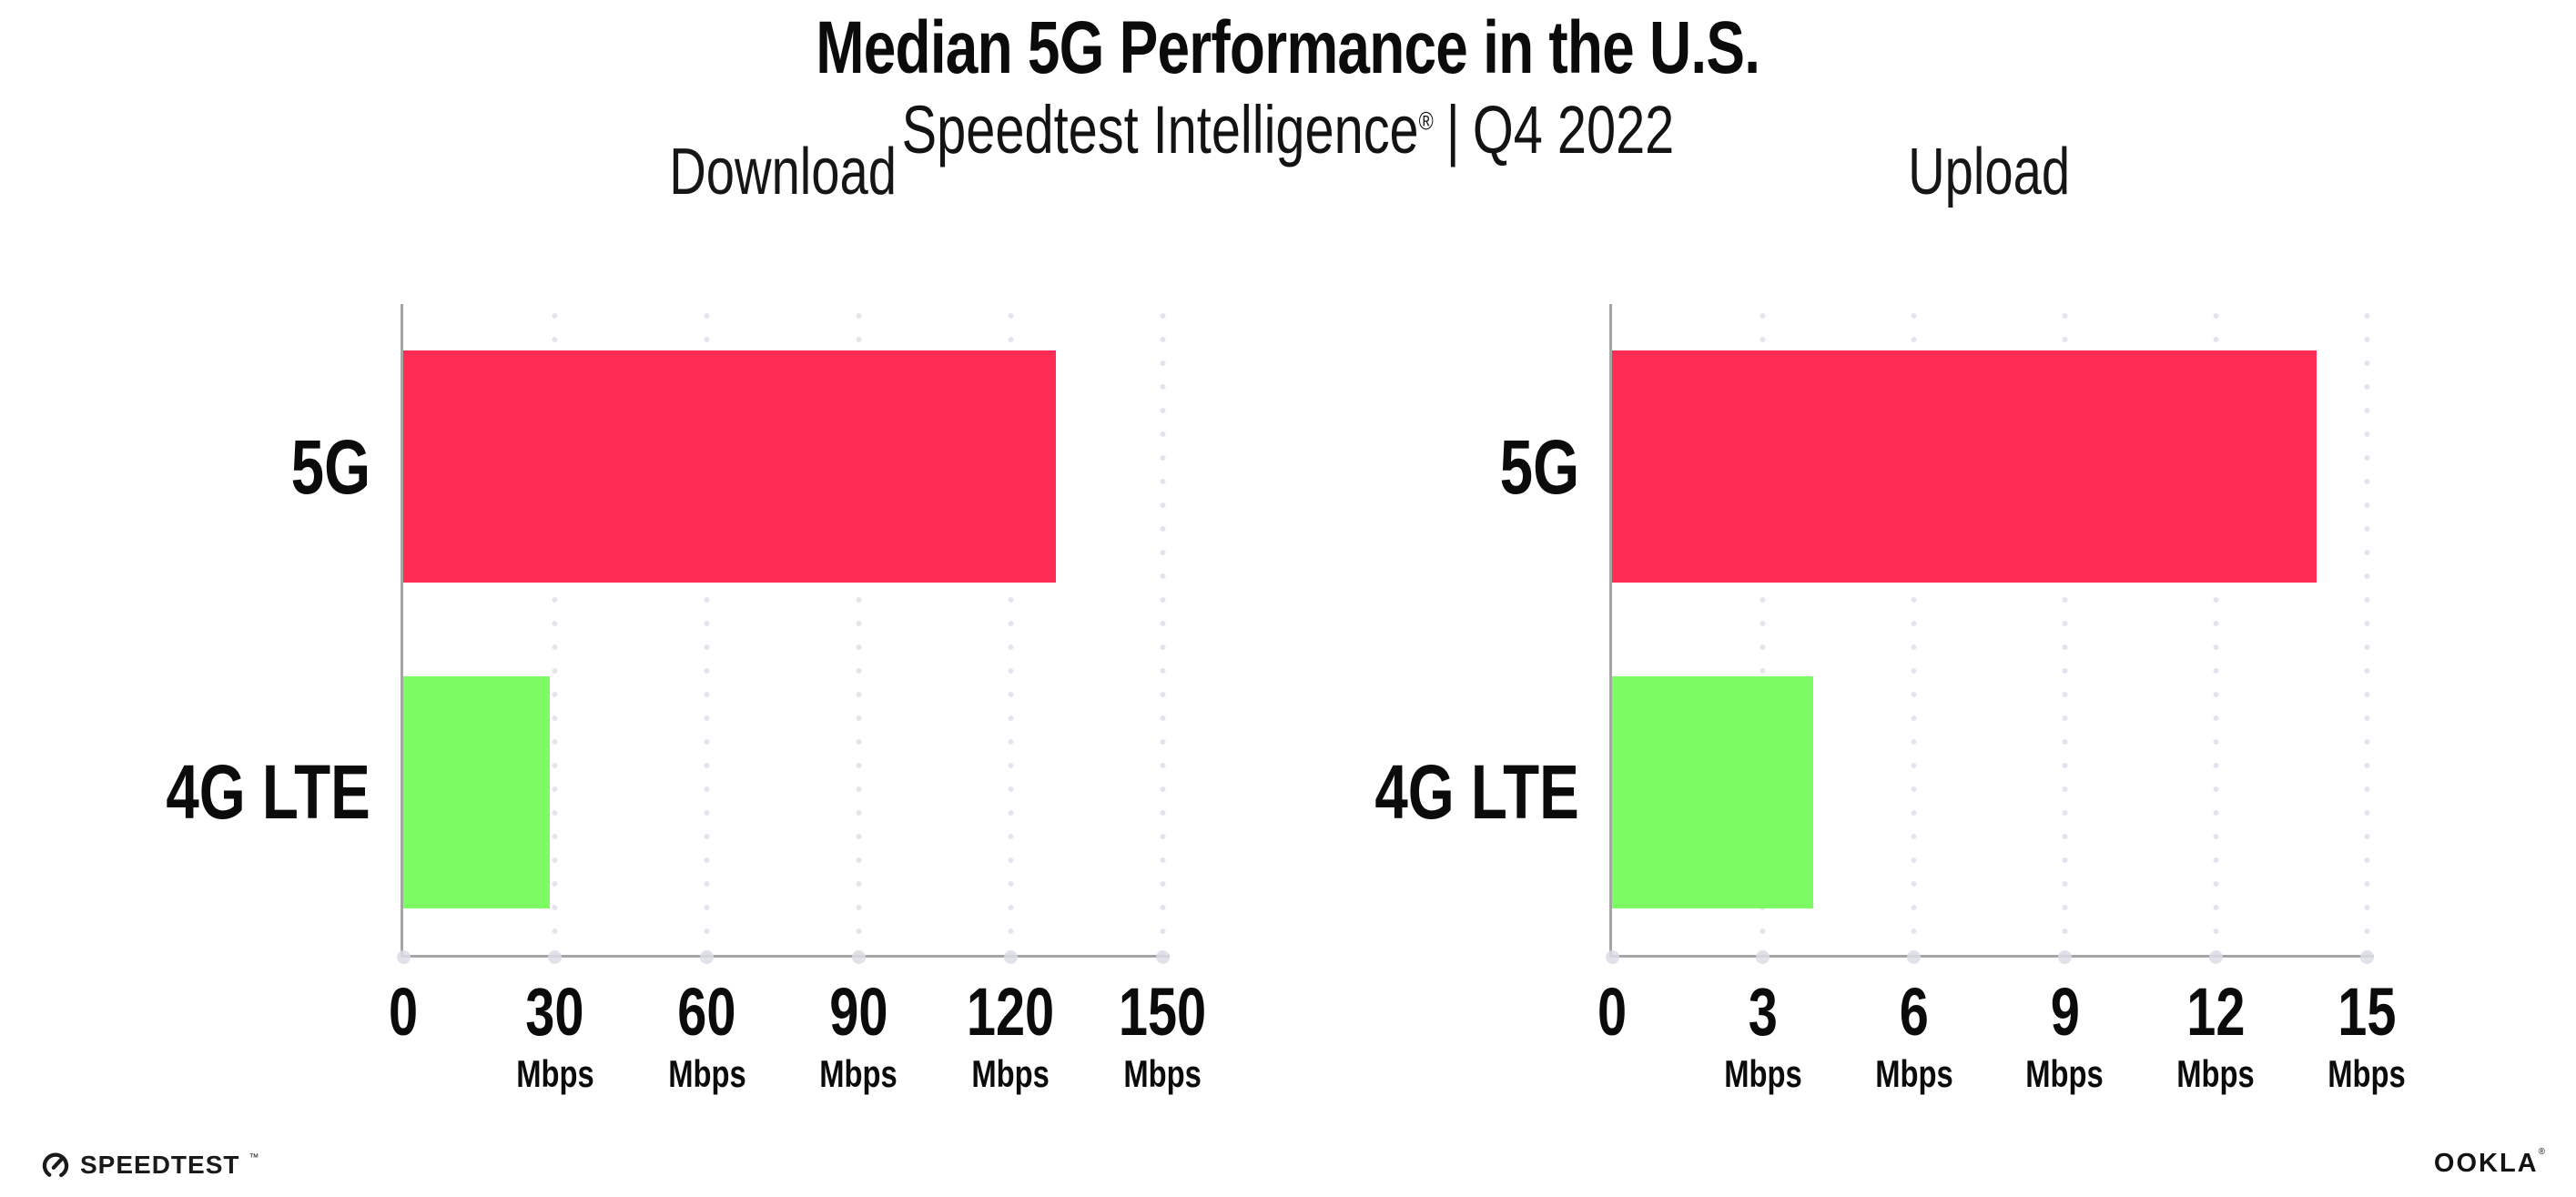 This screenshot has height=1197, width=2576. Describe the element at coordinates (1713, 792) in the screenshot. I see `upload-bar-4g-lte` at that location.